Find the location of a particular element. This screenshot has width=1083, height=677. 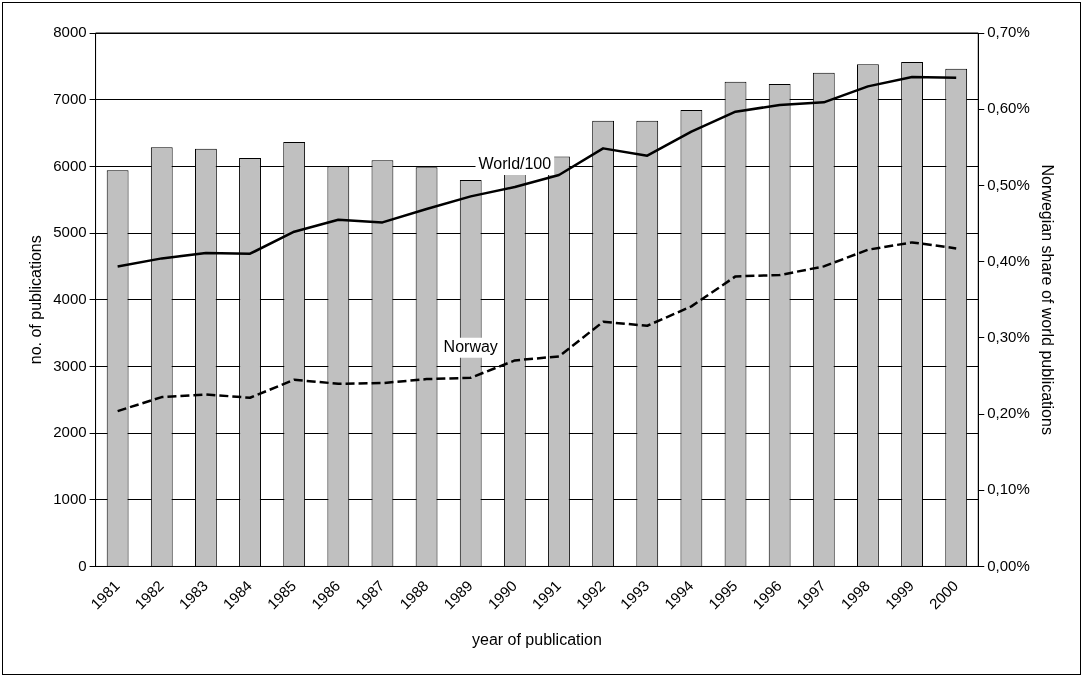

y2-tick-label: 0,10% is located at coordinates (1008, 489).